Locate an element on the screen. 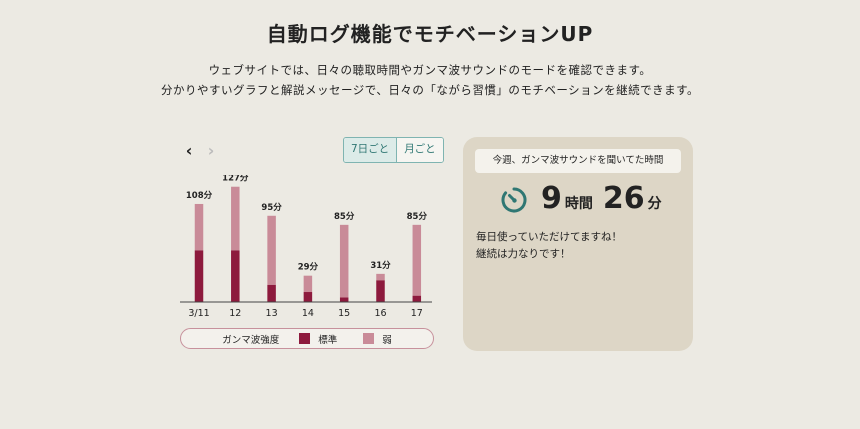 The image size is (860, 429). bar-value-label: 108分 is located at coordinates (199, 195).